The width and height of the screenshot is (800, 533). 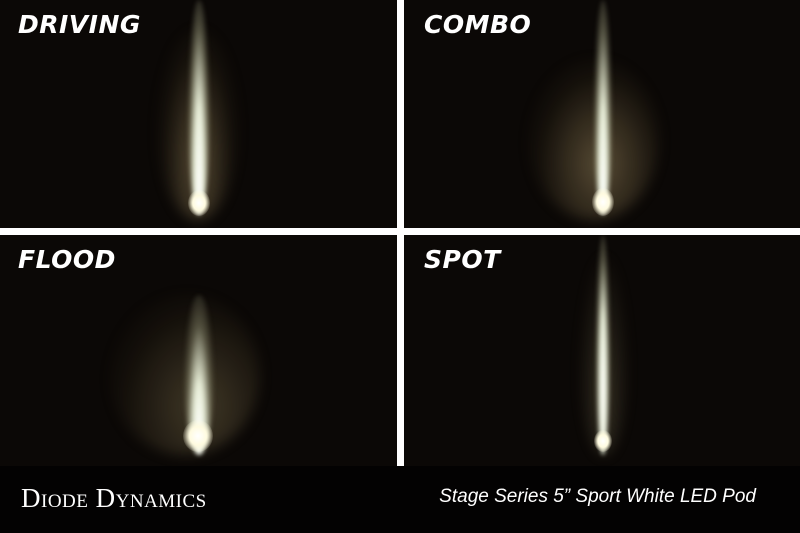 What do you see at coordinates (67, 259) in the screenshot?
I see `beam-label: FLOOD` at bounding box center [67, 259].